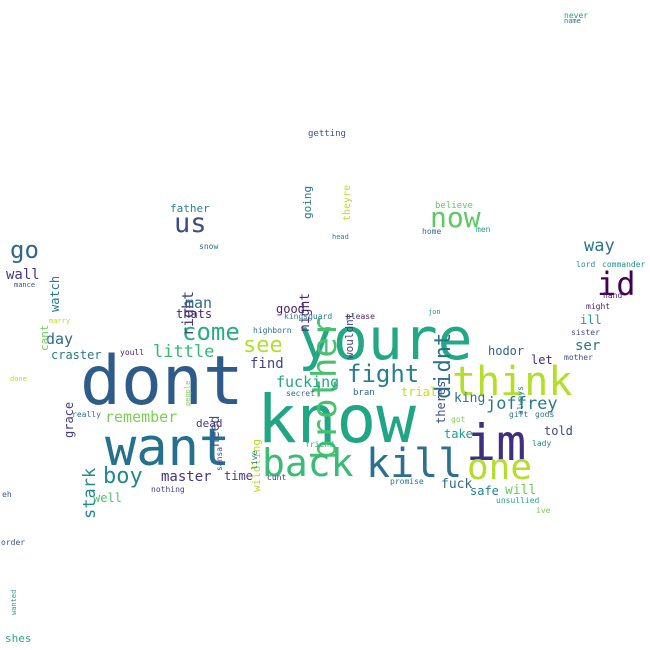  What do you see at coordinates (308, 316) in the screenshot?
I see `cloud-word-65: kingsguard` at bounding box center [308, 316].